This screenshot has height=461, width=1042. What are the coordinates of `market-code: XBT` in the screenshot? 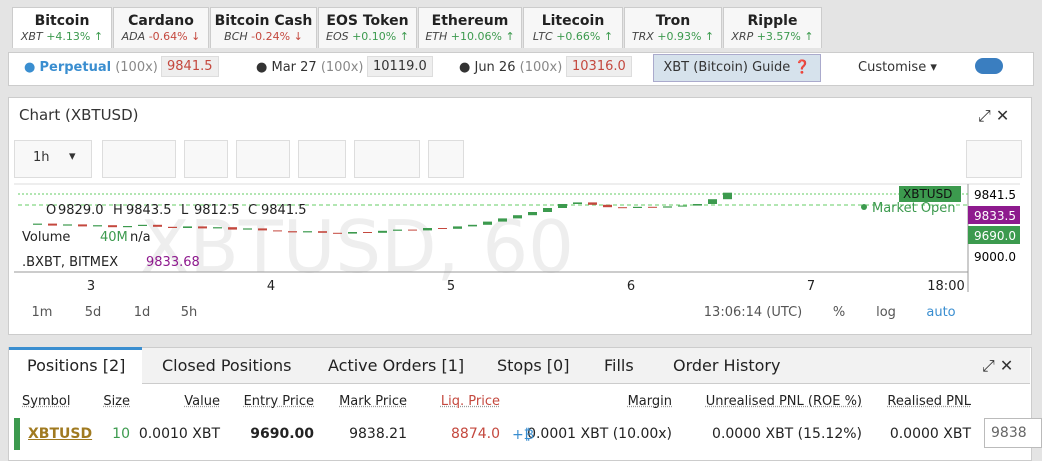 It's located at (31, 36).